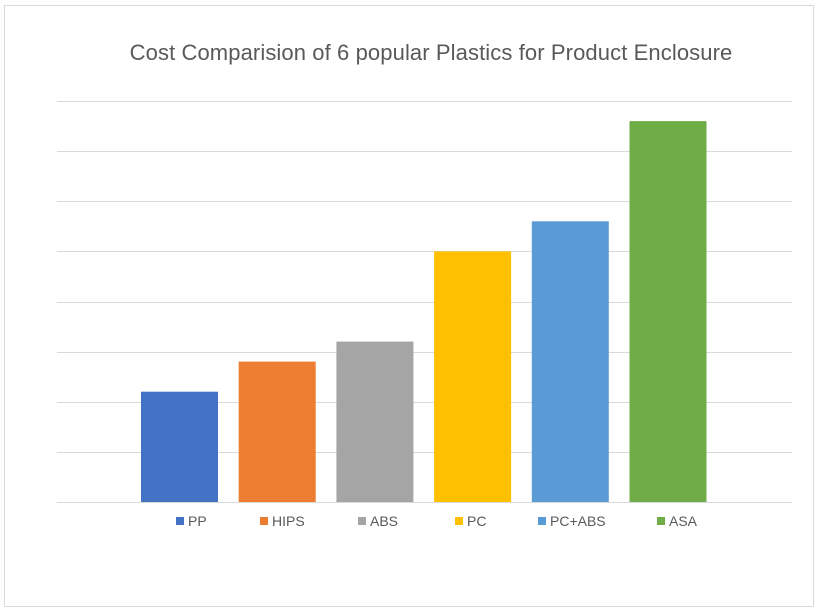  I want to click on legend-label: PC+ABS, so click(578, 521).